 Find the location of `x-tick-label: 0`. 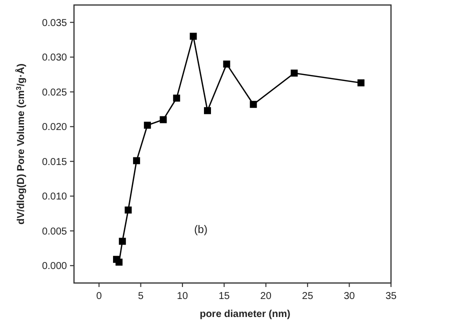

x-tick-label: 0 is located at coordinates (99, 296).